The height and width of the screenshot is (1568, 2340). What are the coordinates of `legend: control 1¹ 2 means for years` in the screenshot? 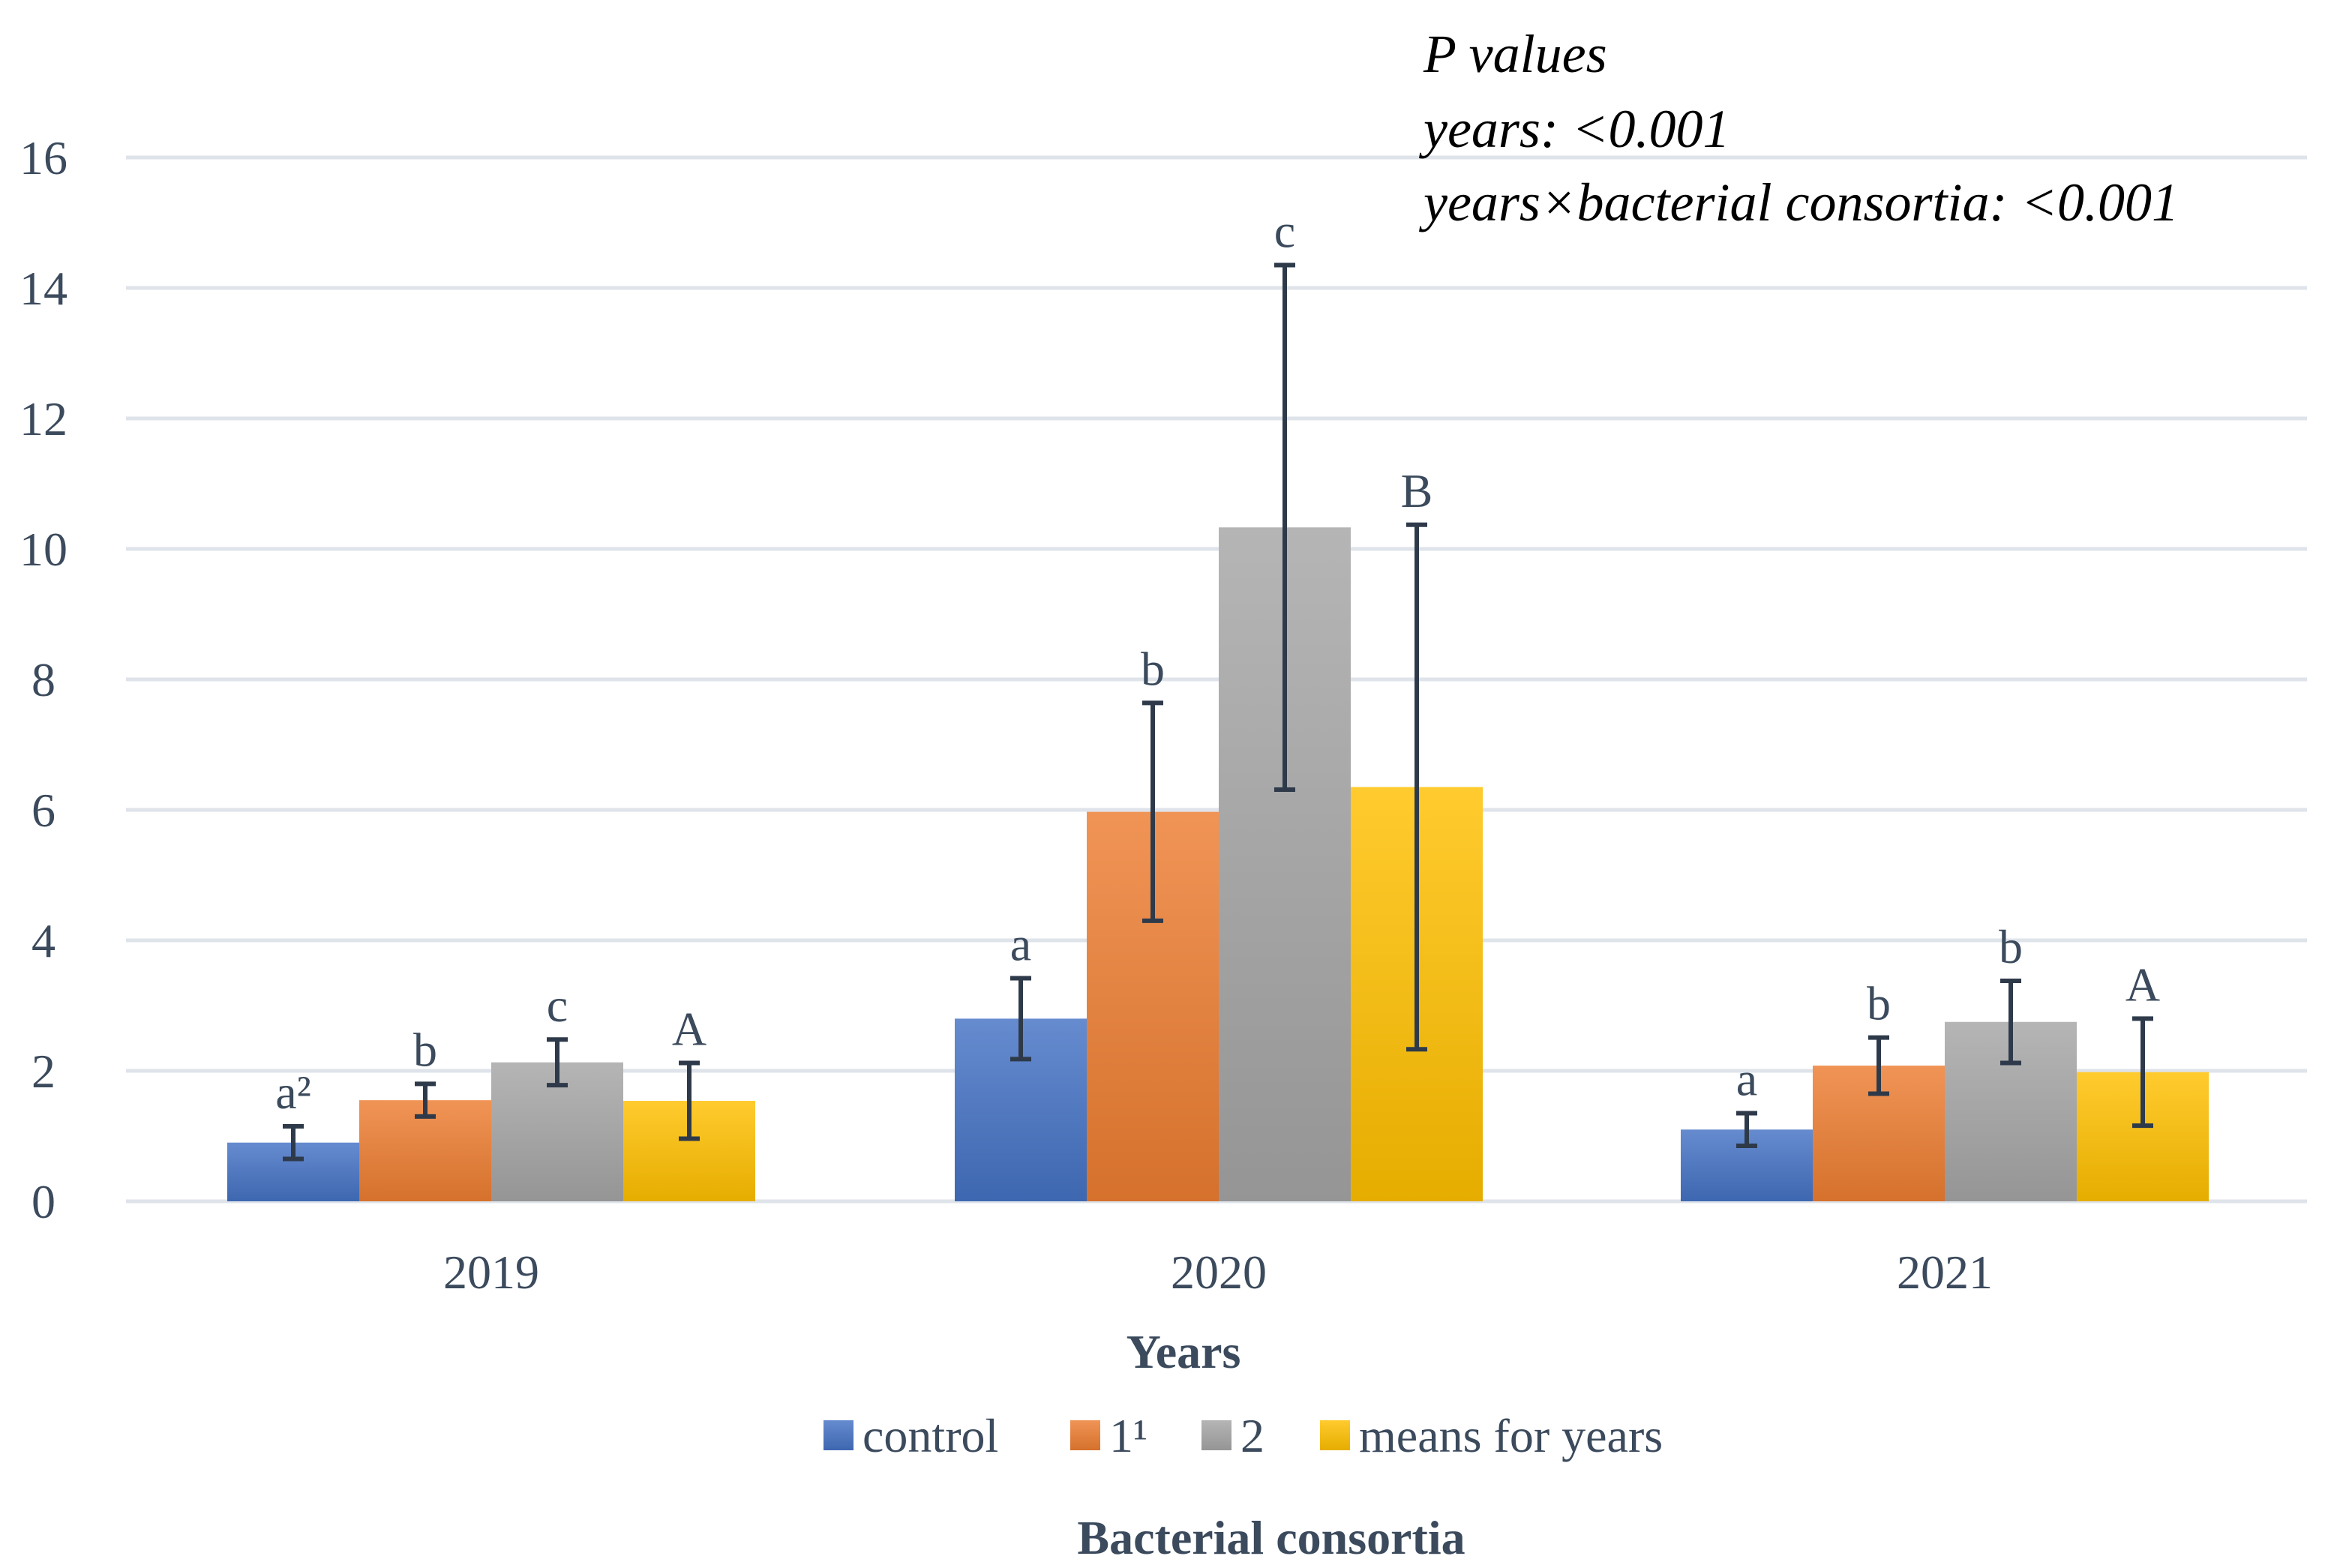 It's located at (1243, 1436).